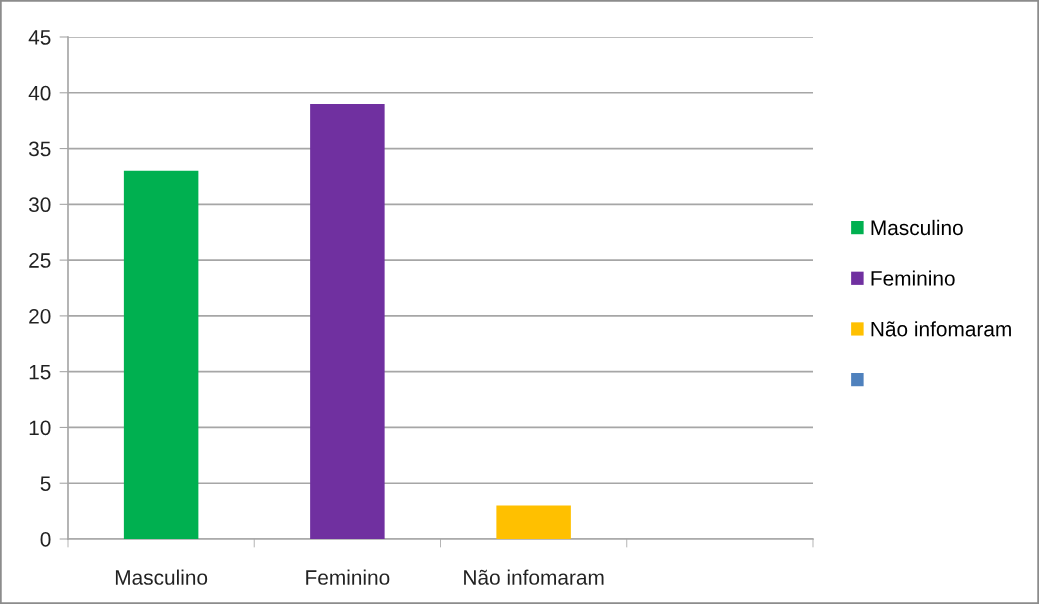  Describe the element at coordinates (534, 577) in the screenshot. I see `x-tick-label: Não infomaram` at that location.